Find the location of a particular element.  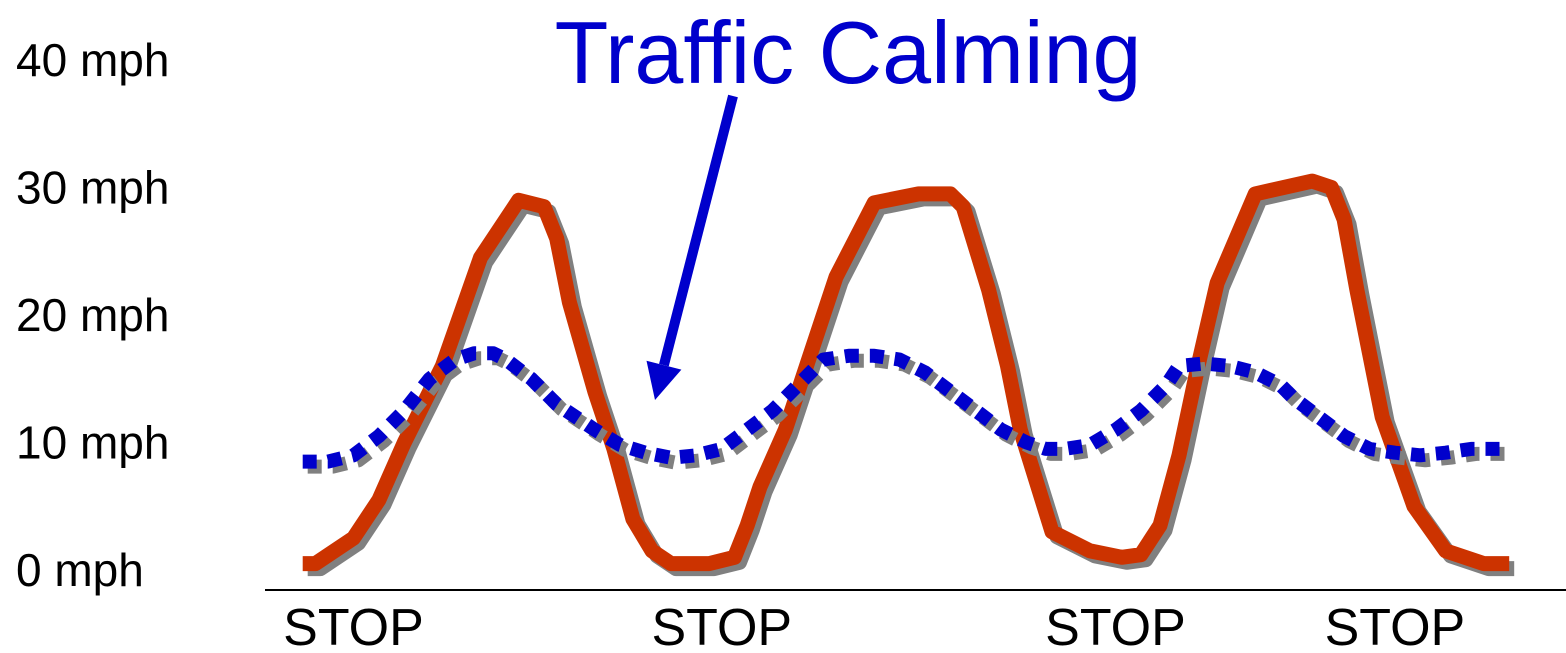

y-tick-label: 20 mph is located at coordinates (92, 315).